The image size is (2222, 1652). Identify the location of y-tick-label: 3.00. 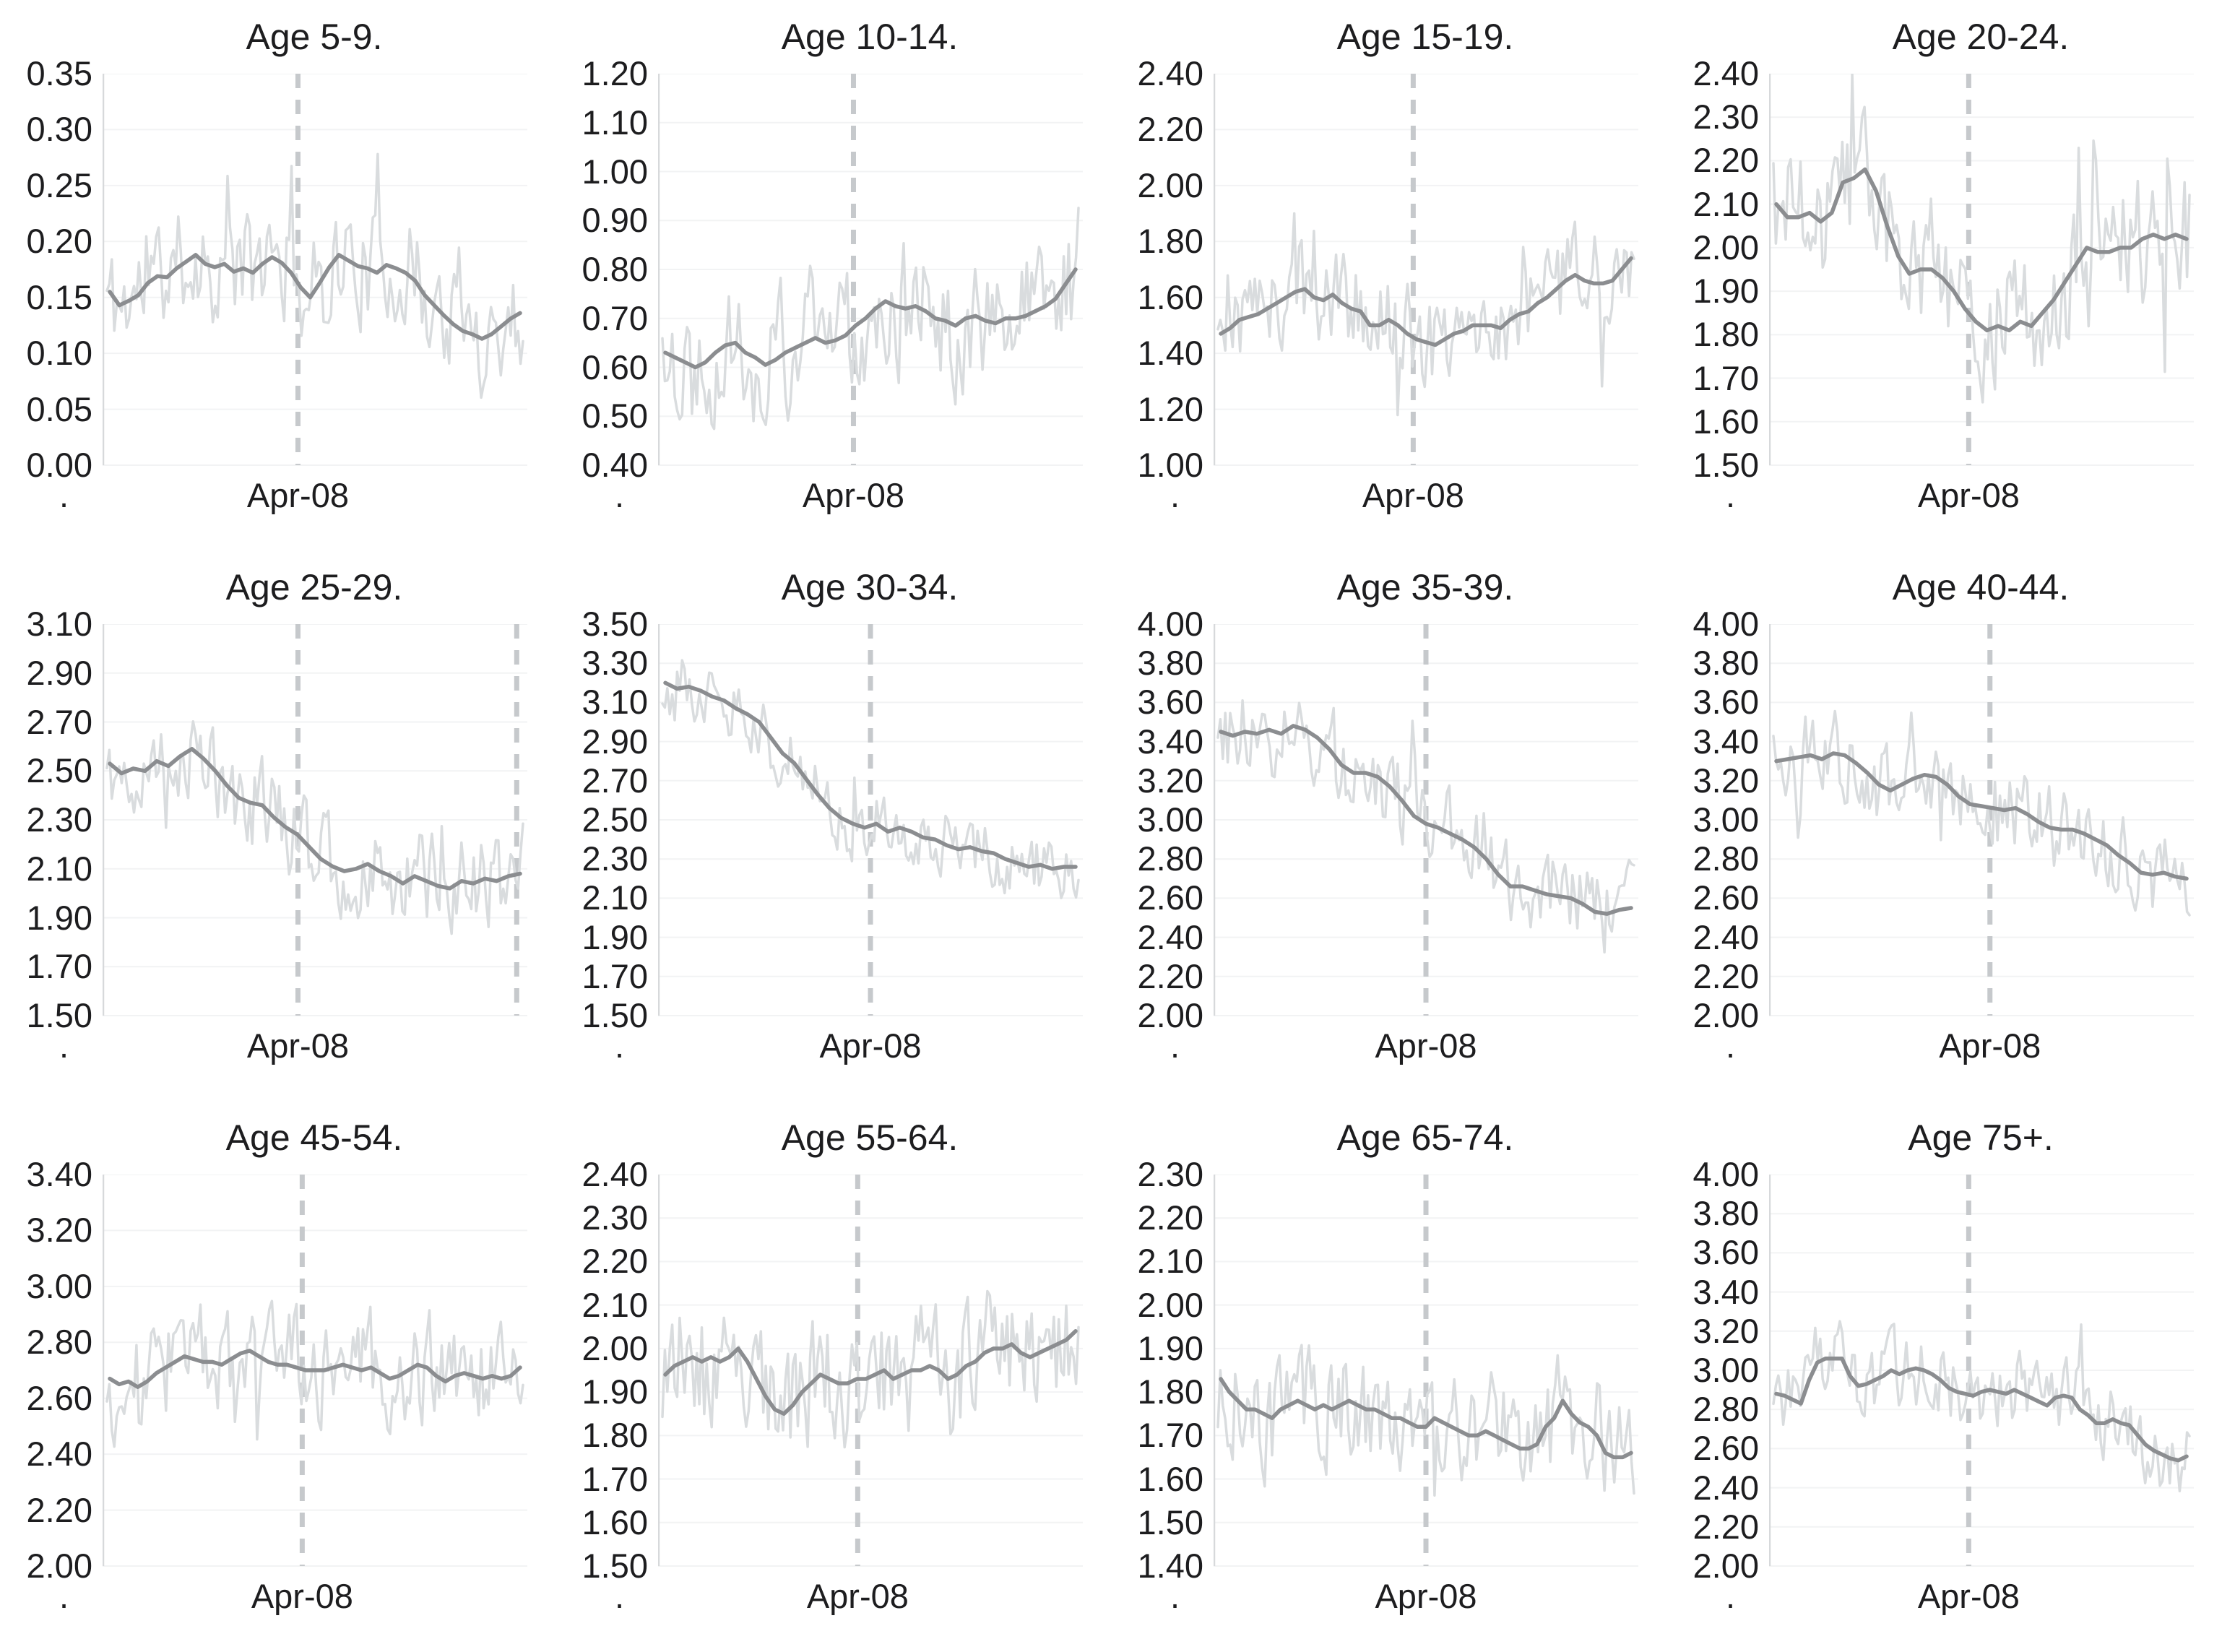
(59, 1285).